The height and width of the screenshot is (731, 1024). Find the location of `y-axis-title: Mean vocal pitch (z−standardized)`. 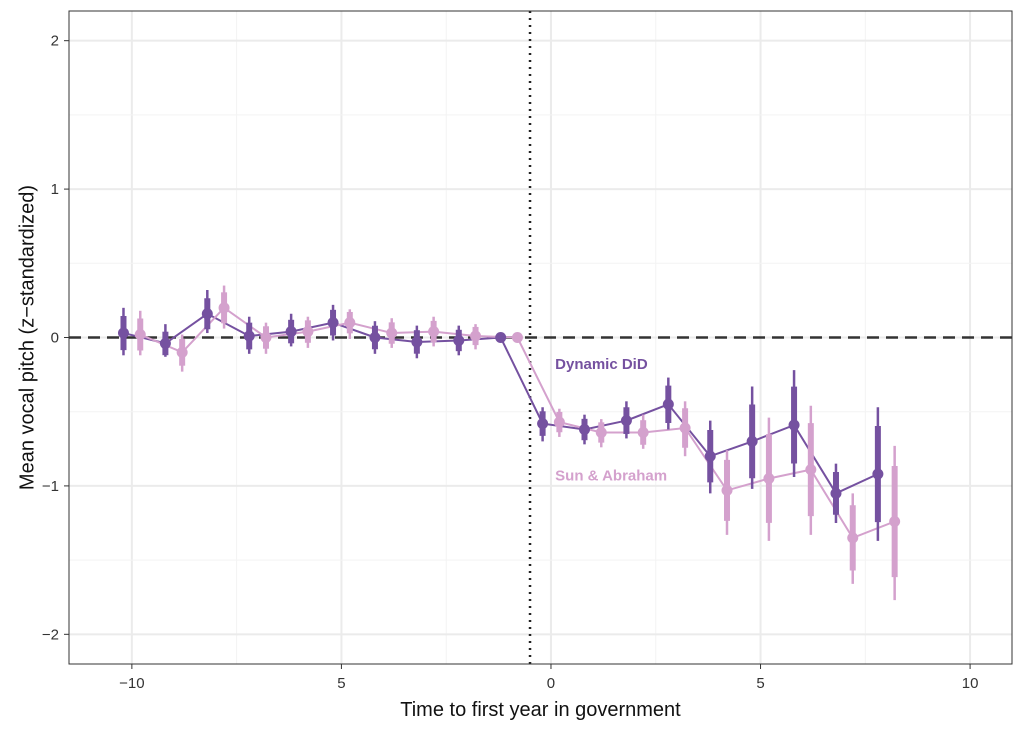

y-axis-title: Mean vocal pitch (z−standardized) is located at coordinates (27, 337).